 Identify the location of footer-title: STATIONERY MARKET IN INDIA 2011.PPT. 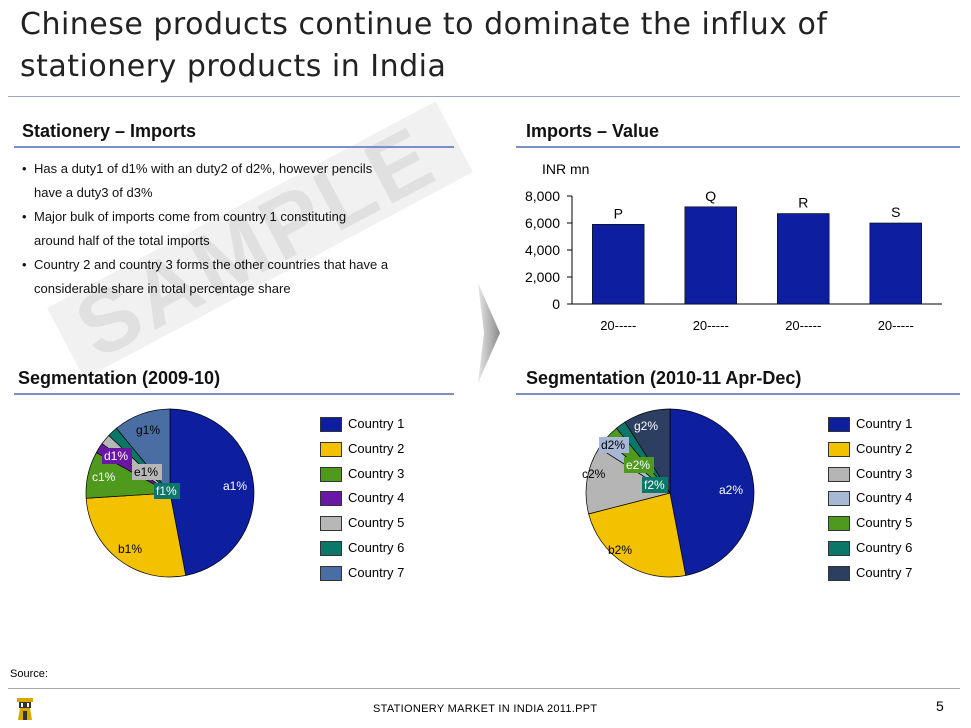
(485, 709).